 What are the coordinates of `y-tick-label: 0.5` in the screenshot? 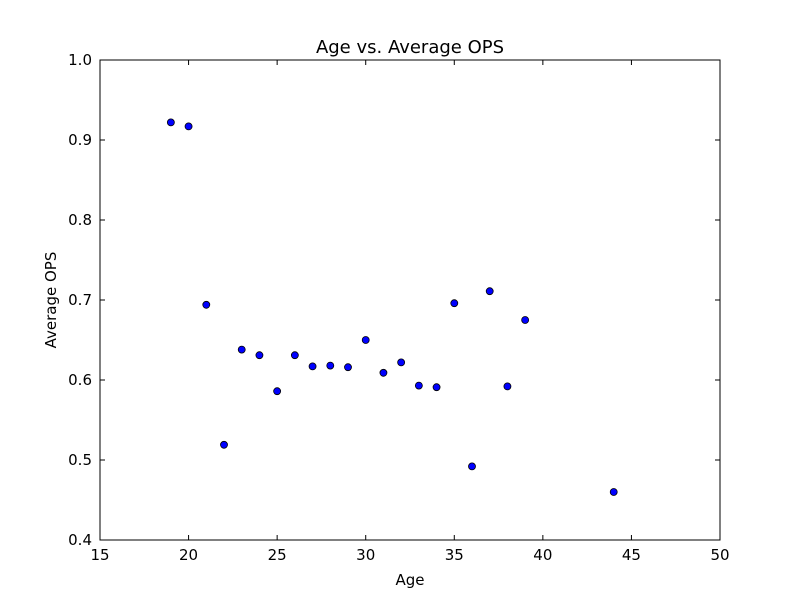 It's located at (80, 460).